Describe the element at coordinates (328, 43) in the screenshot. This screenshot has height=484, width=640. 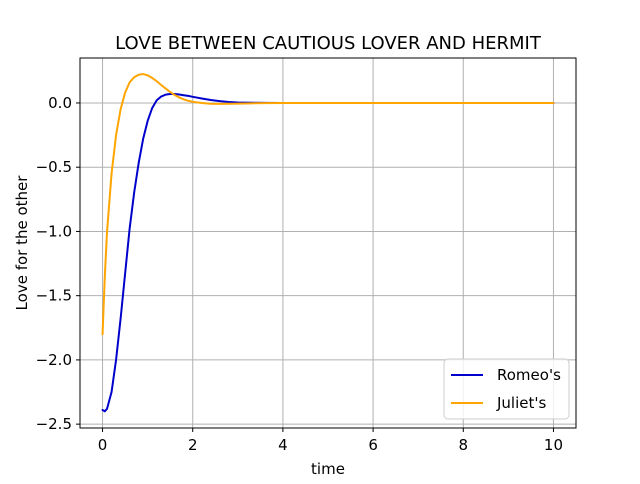
I see `chart-title: LOVE BETWEEN CAUTIOUS LOVER AND HERMIT` at that location.